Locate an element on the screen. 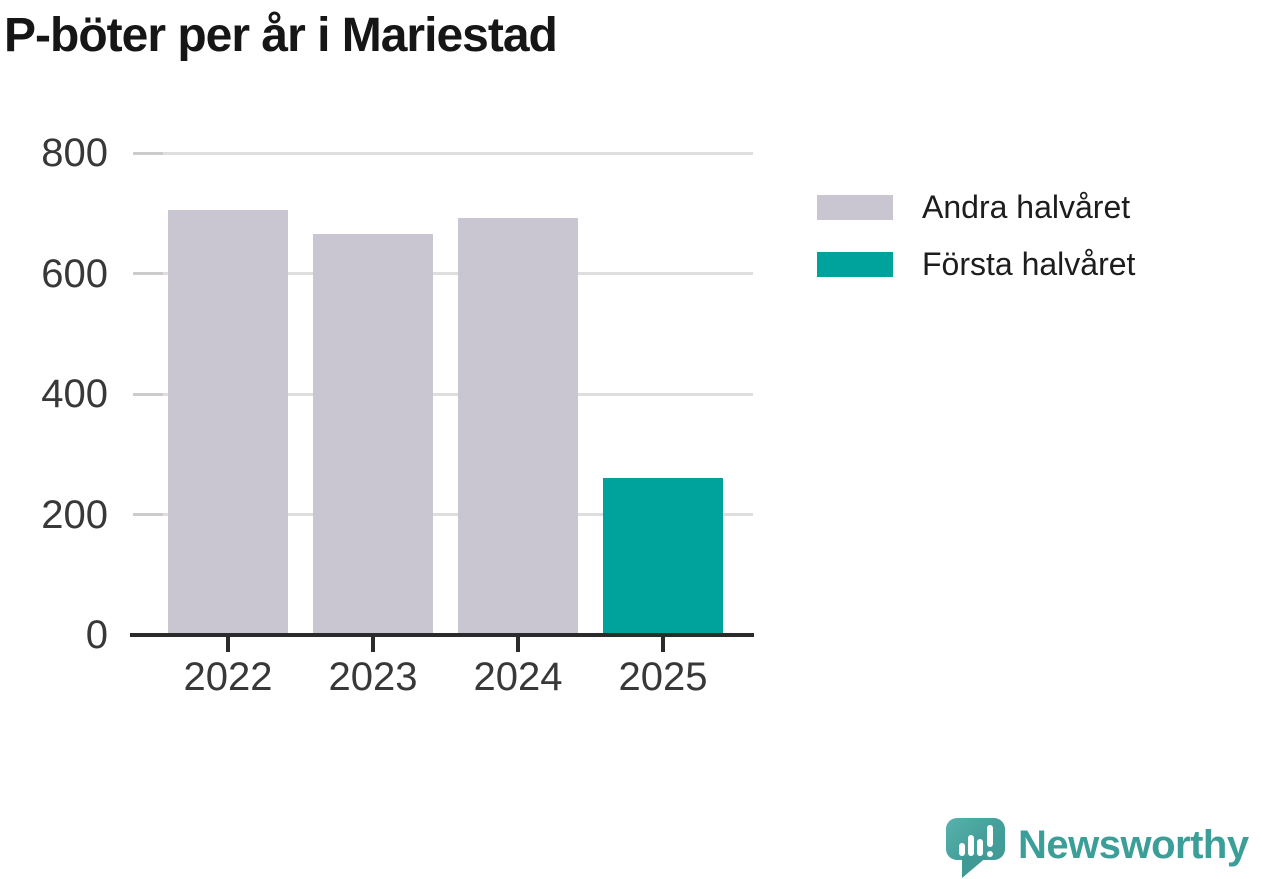  legend-row-forsta: Första halvåret is located at coordinates (1017, 264).